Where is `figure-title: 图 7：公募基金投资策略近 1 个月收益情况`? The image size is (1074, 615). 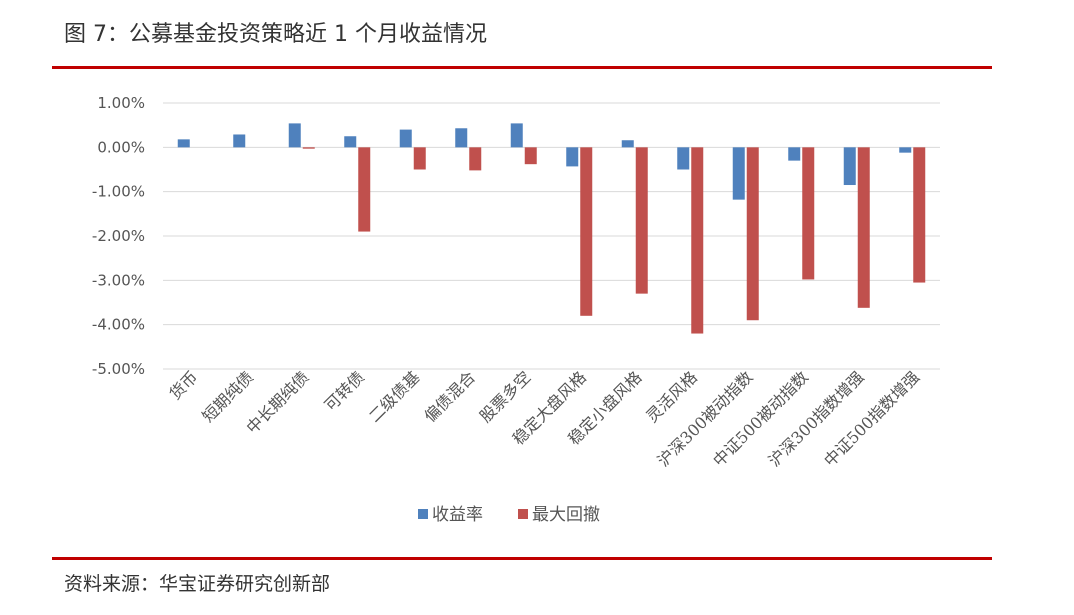 figure-title: 图 7：公募基金投资策略近 1 个月收益情况 is located at coordinates (275, 34).